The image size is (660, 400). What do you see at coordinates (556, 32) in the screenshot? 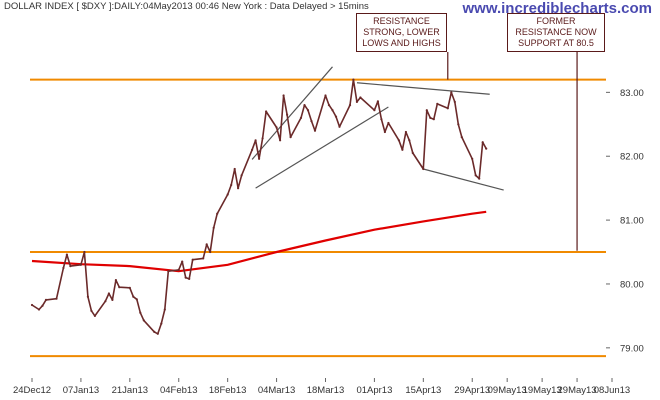
I see `callout-line: RESISTANCE NOW` at bounding box center [556, 32].